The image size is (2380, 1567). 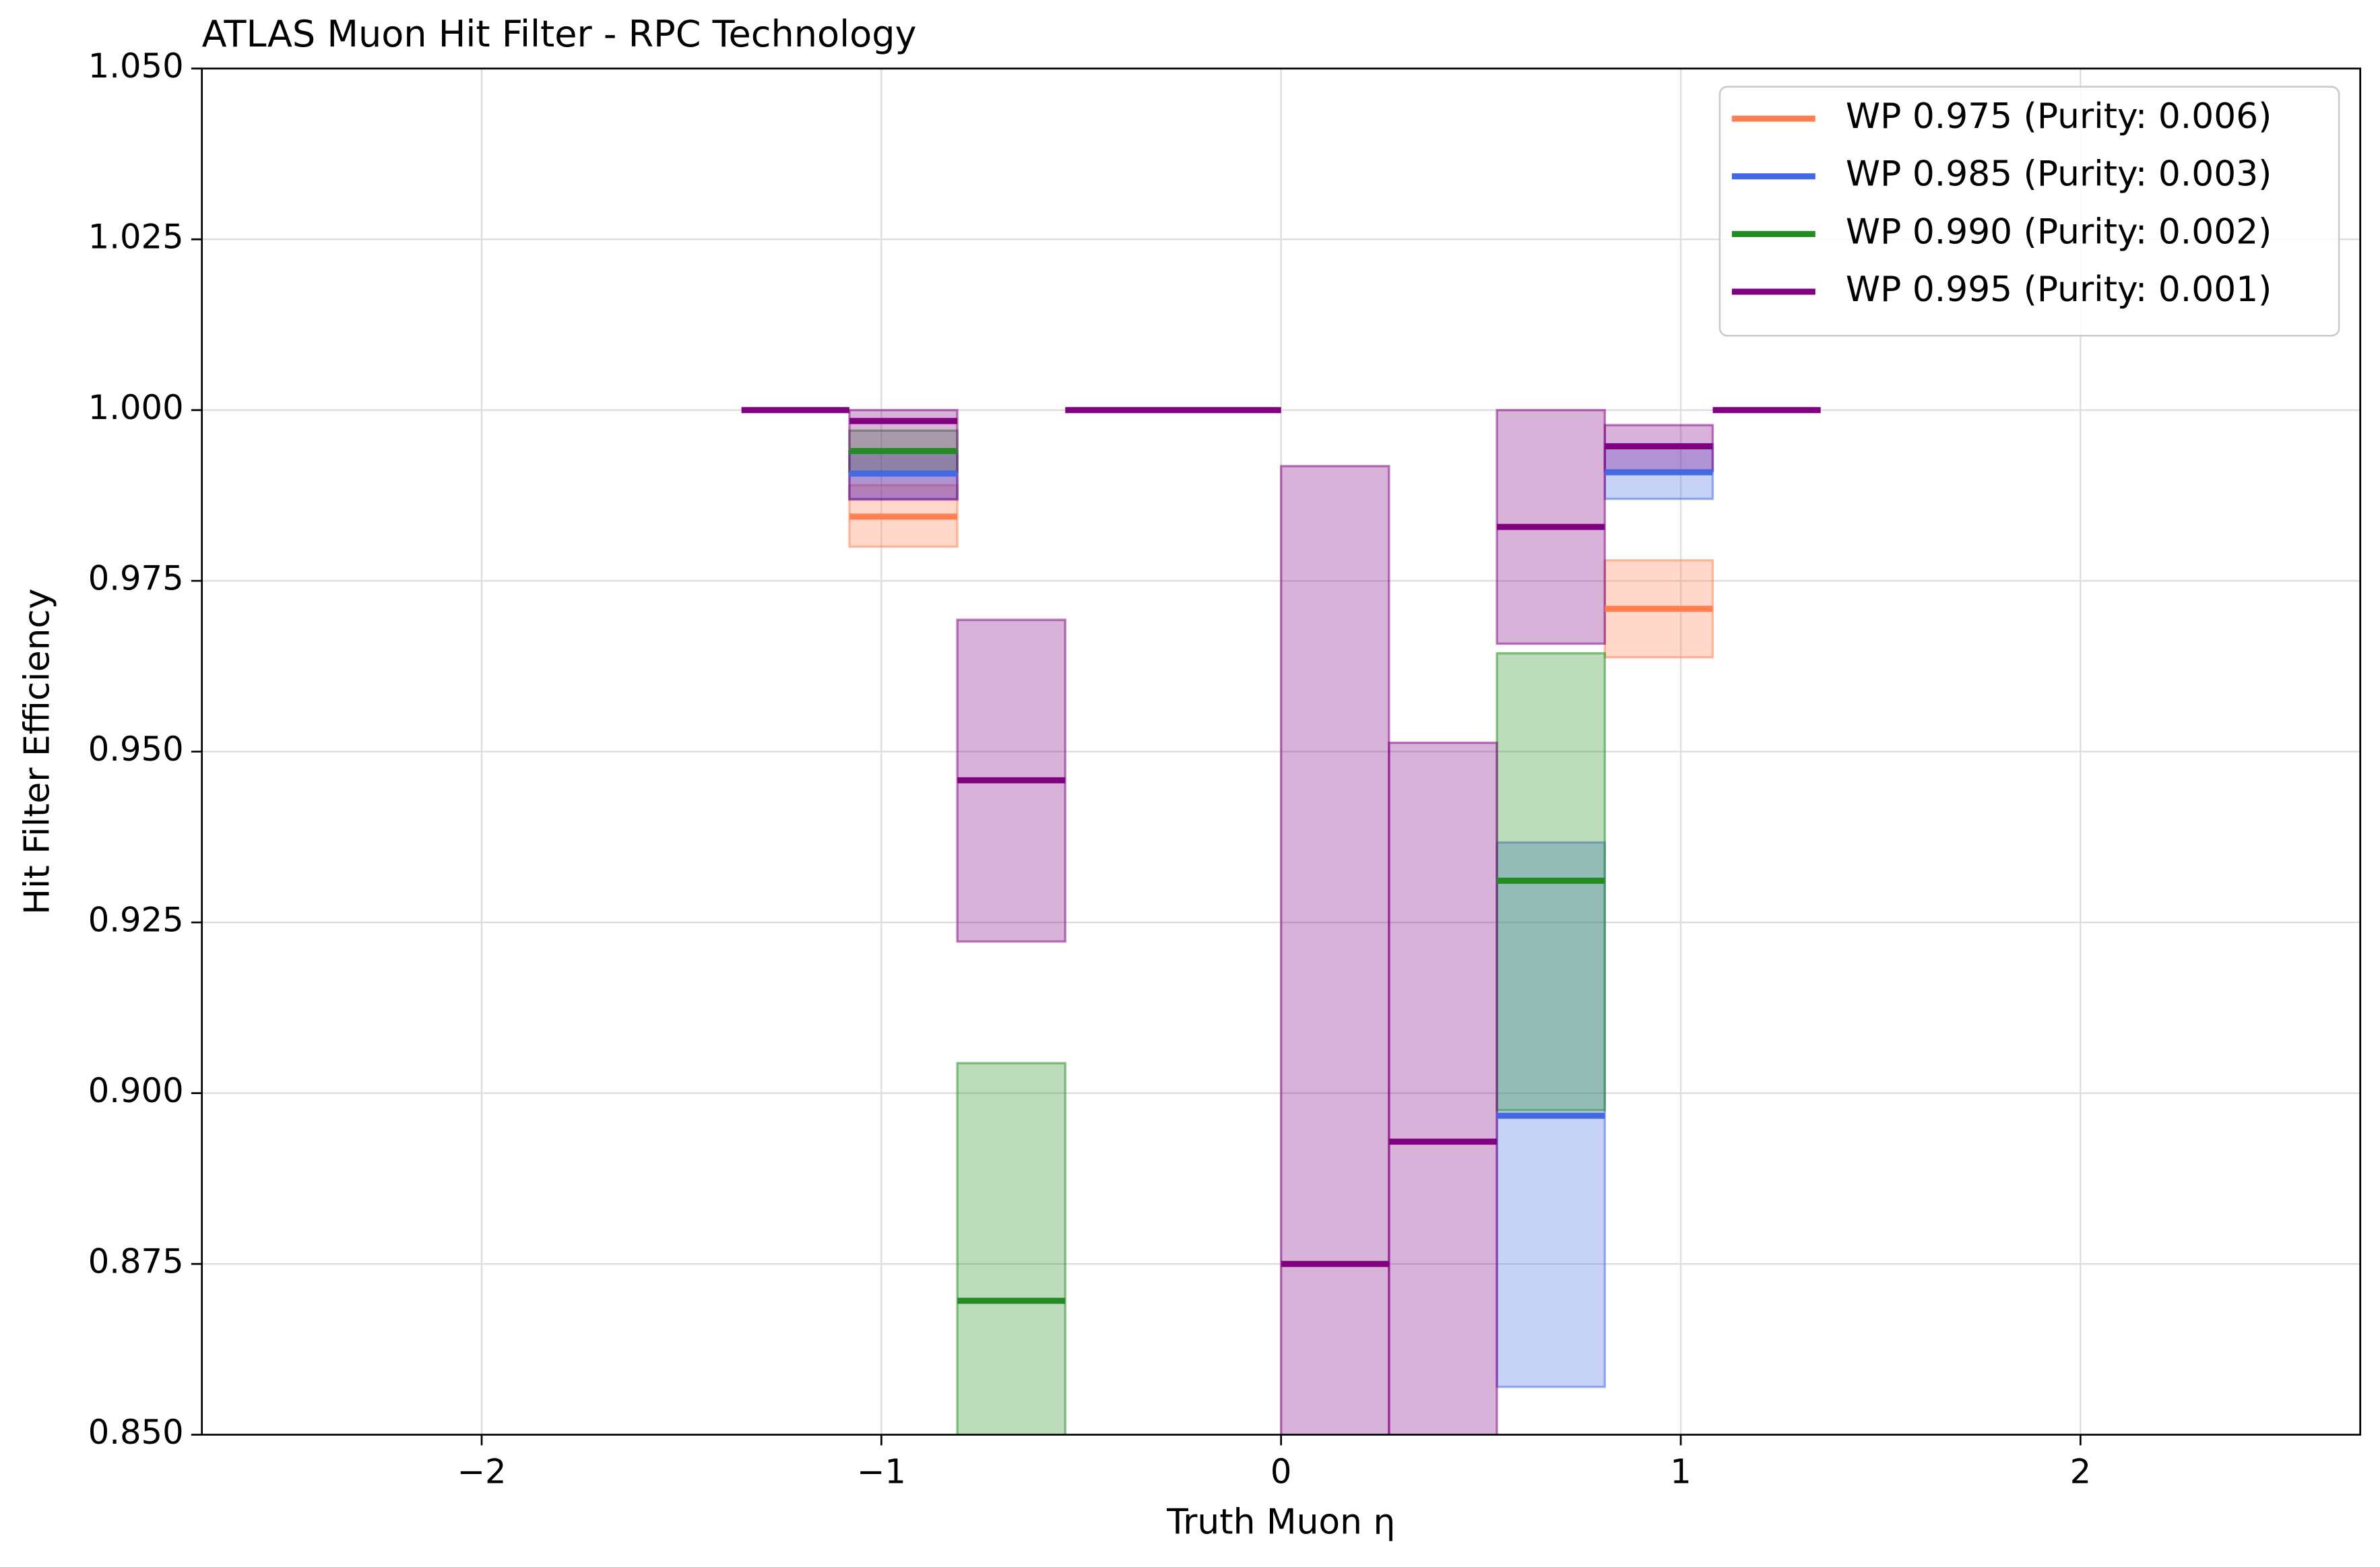 What do you see at coordinates (2059, 232) in the screenshot?
I see `legend-label: WP 0.990 (Purity: 0.002)` at bounding box center [2059, 232].